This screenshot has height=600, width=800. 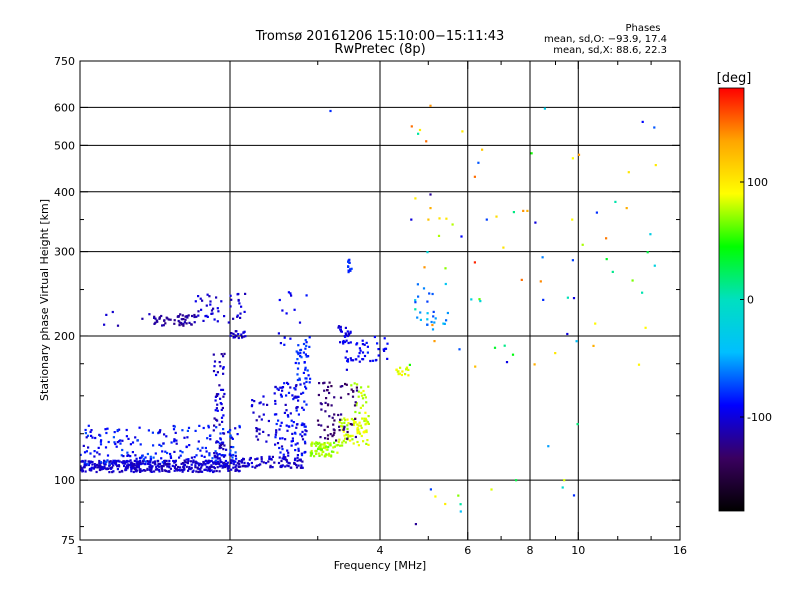 I want to click on y-tick-label: 200, so click(x=64, y=336).